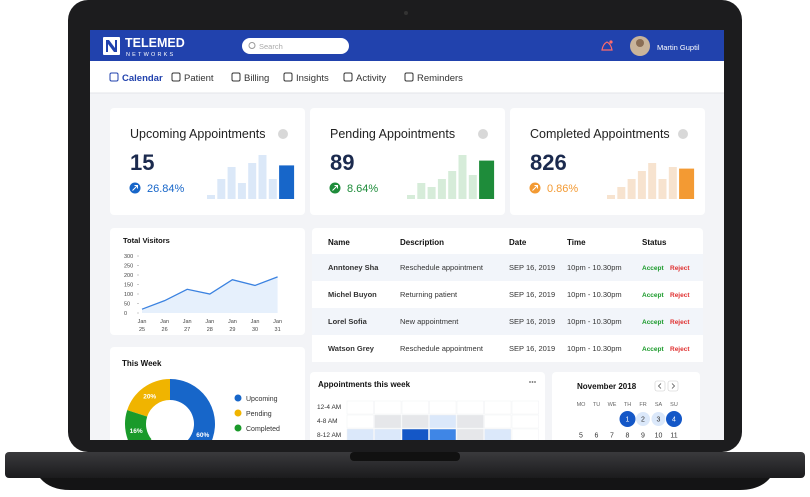  What do you see at coordinates (640, 43) in the screenshot?
I see `avatar-head` at bounding box center [640, 43].